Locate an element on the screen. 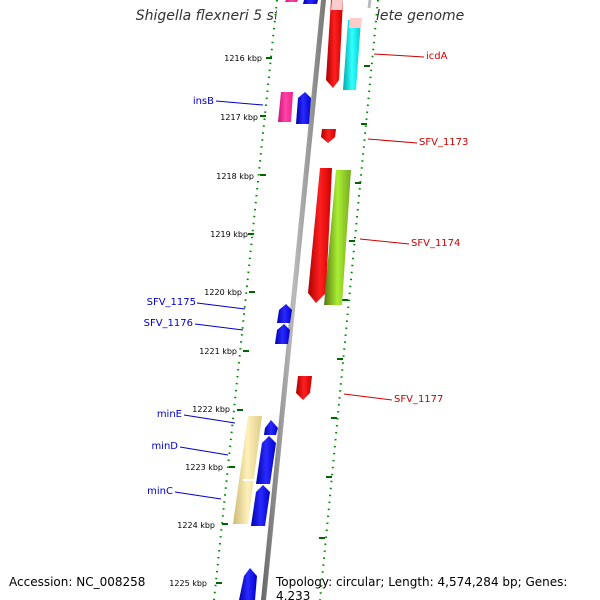  tick-label: 1225 kbp is located at coordinates (188, 583).